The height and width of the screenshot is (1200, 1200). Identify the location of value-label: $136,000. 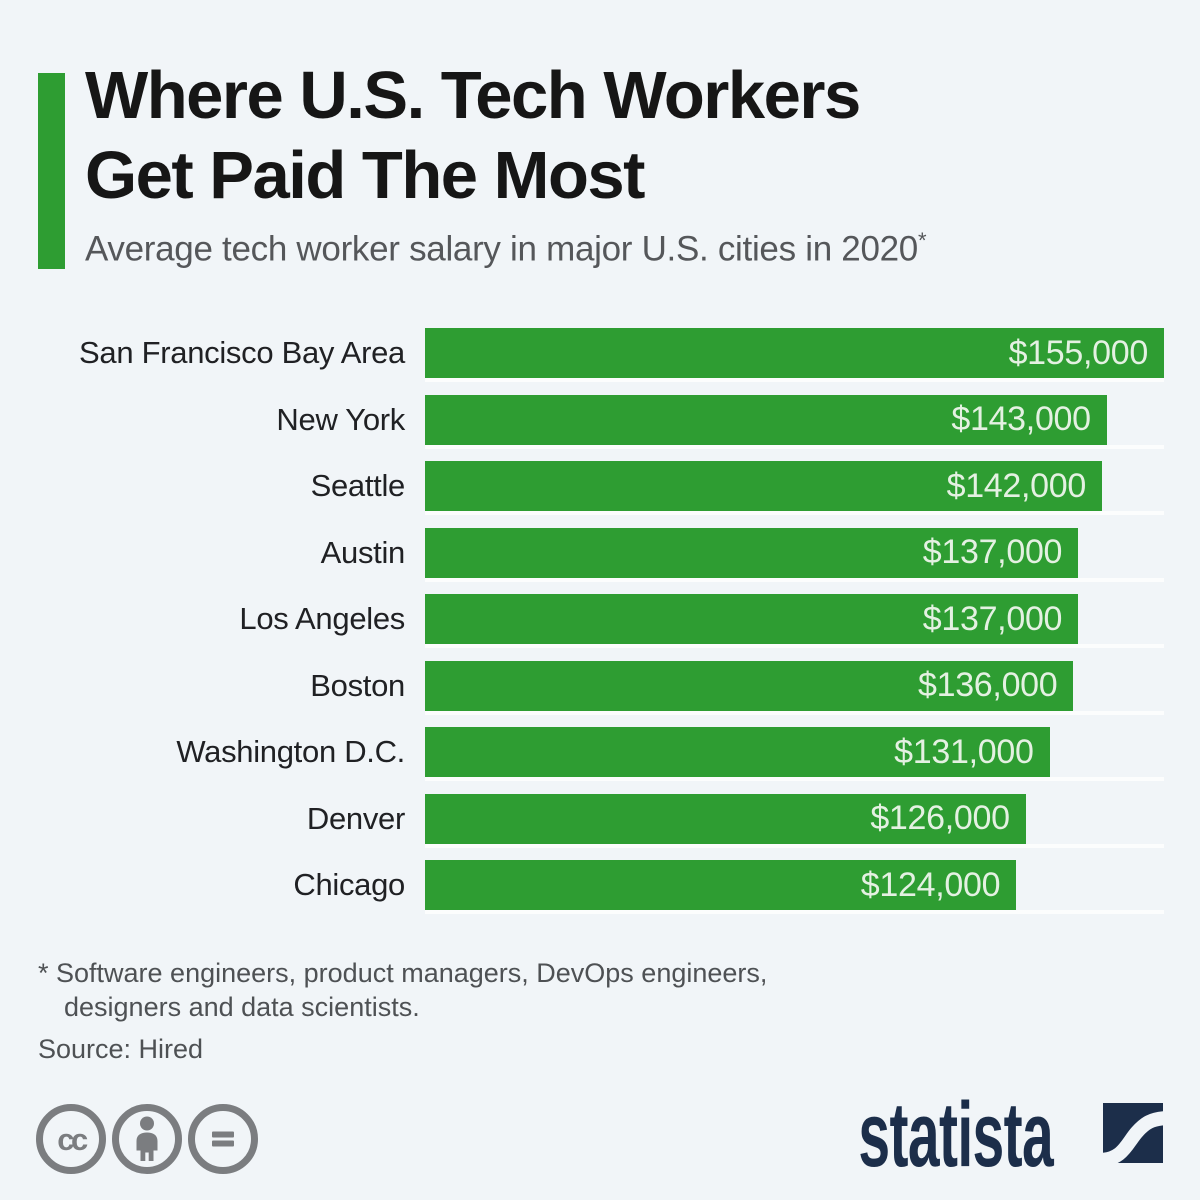
(987, 685).